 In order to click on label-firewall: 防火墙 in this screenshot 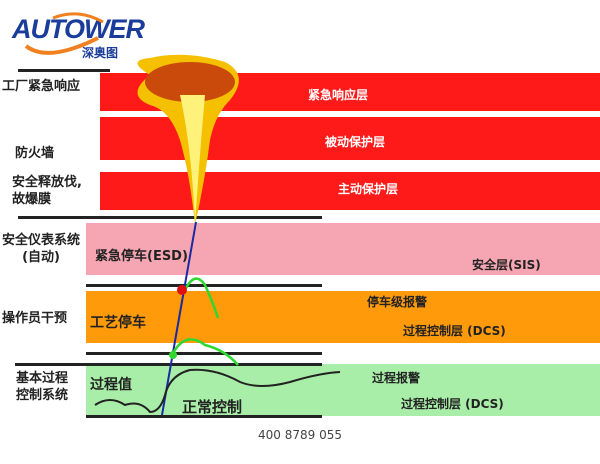, I will do `click(35, 153)`.